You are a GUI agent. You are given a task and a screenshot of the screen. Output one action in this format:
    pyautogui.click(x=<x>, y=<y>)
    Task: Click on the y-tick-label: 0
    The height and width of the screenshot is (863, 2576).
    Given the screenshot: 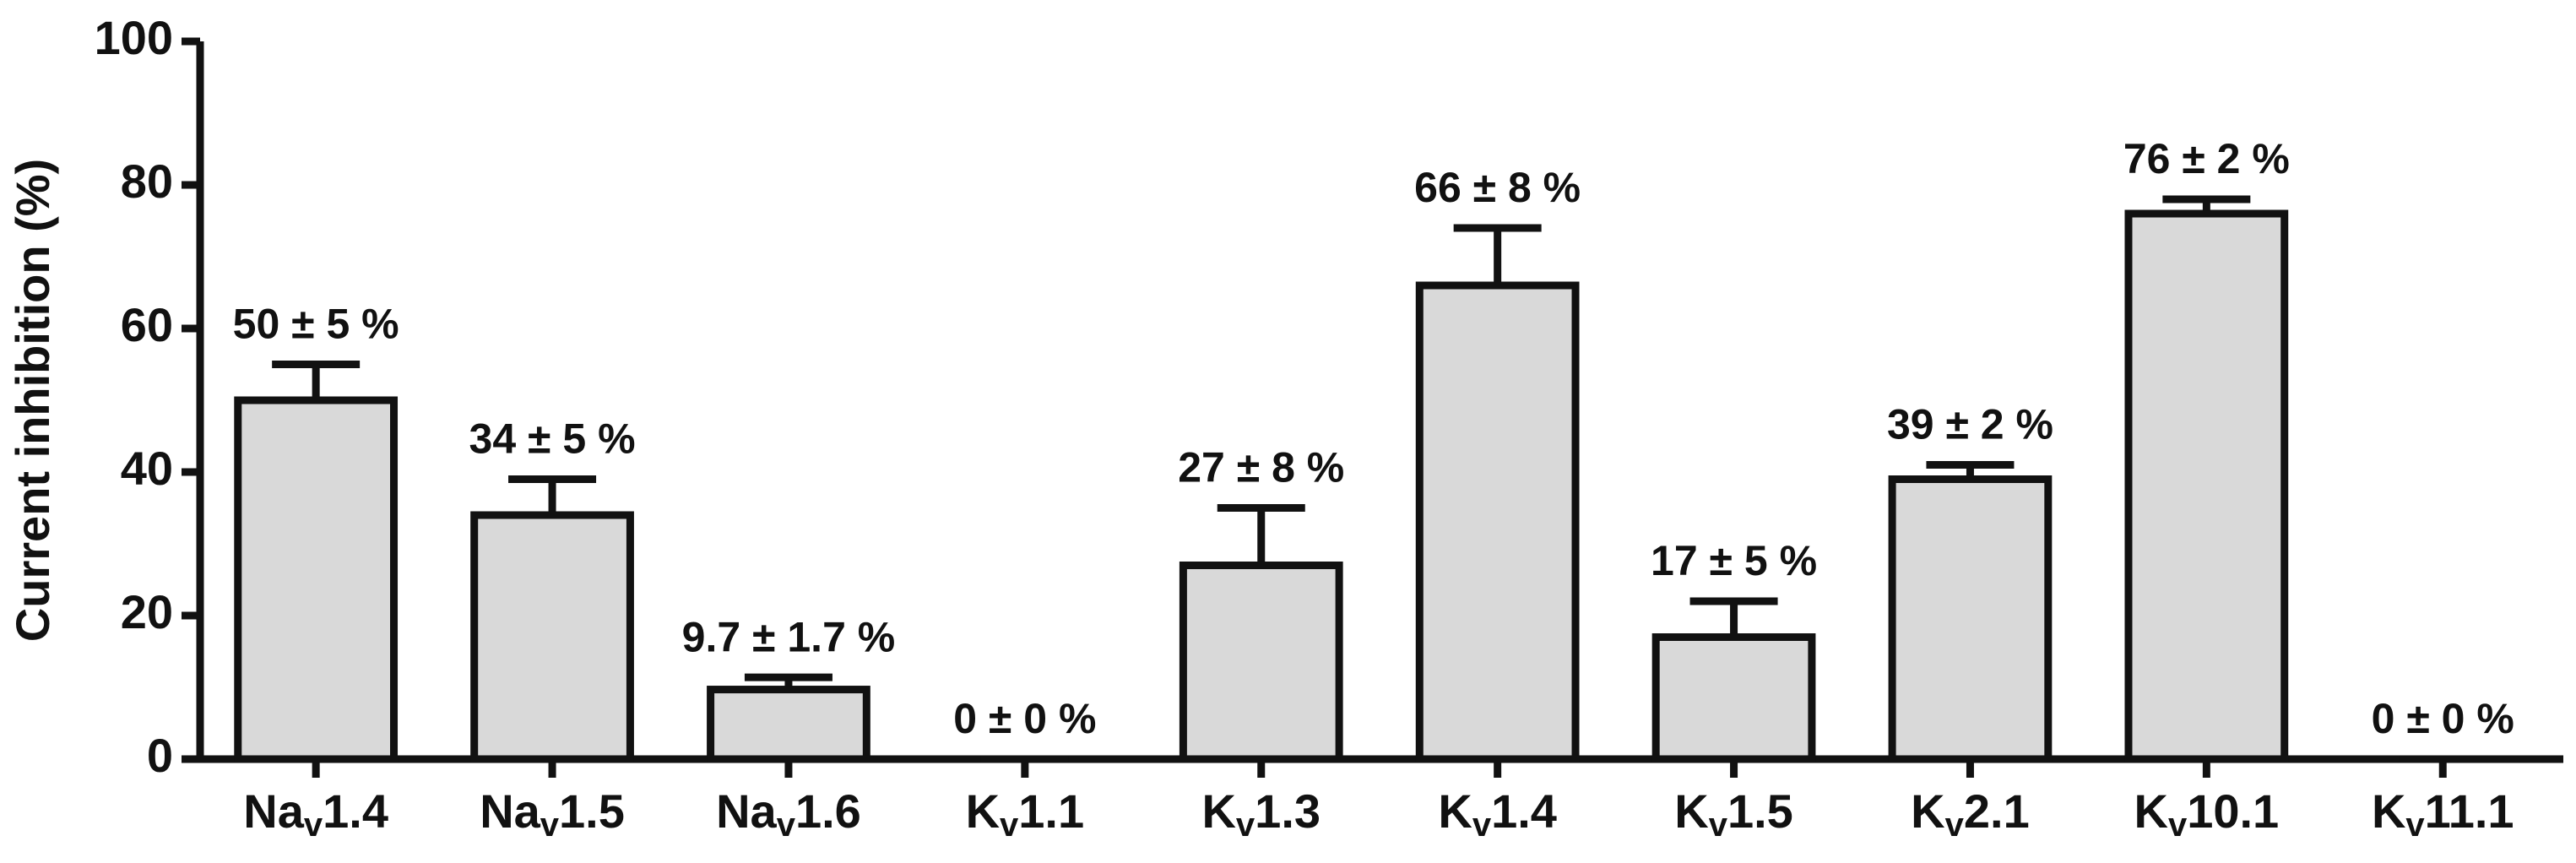 What is the action you would take?
    pyautogui.click(x=160, y=755)
    